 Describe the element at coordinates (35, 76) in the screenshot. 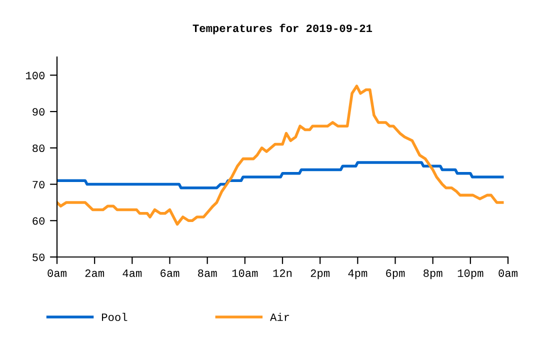

I see `y-tick-label: 100` at that location.